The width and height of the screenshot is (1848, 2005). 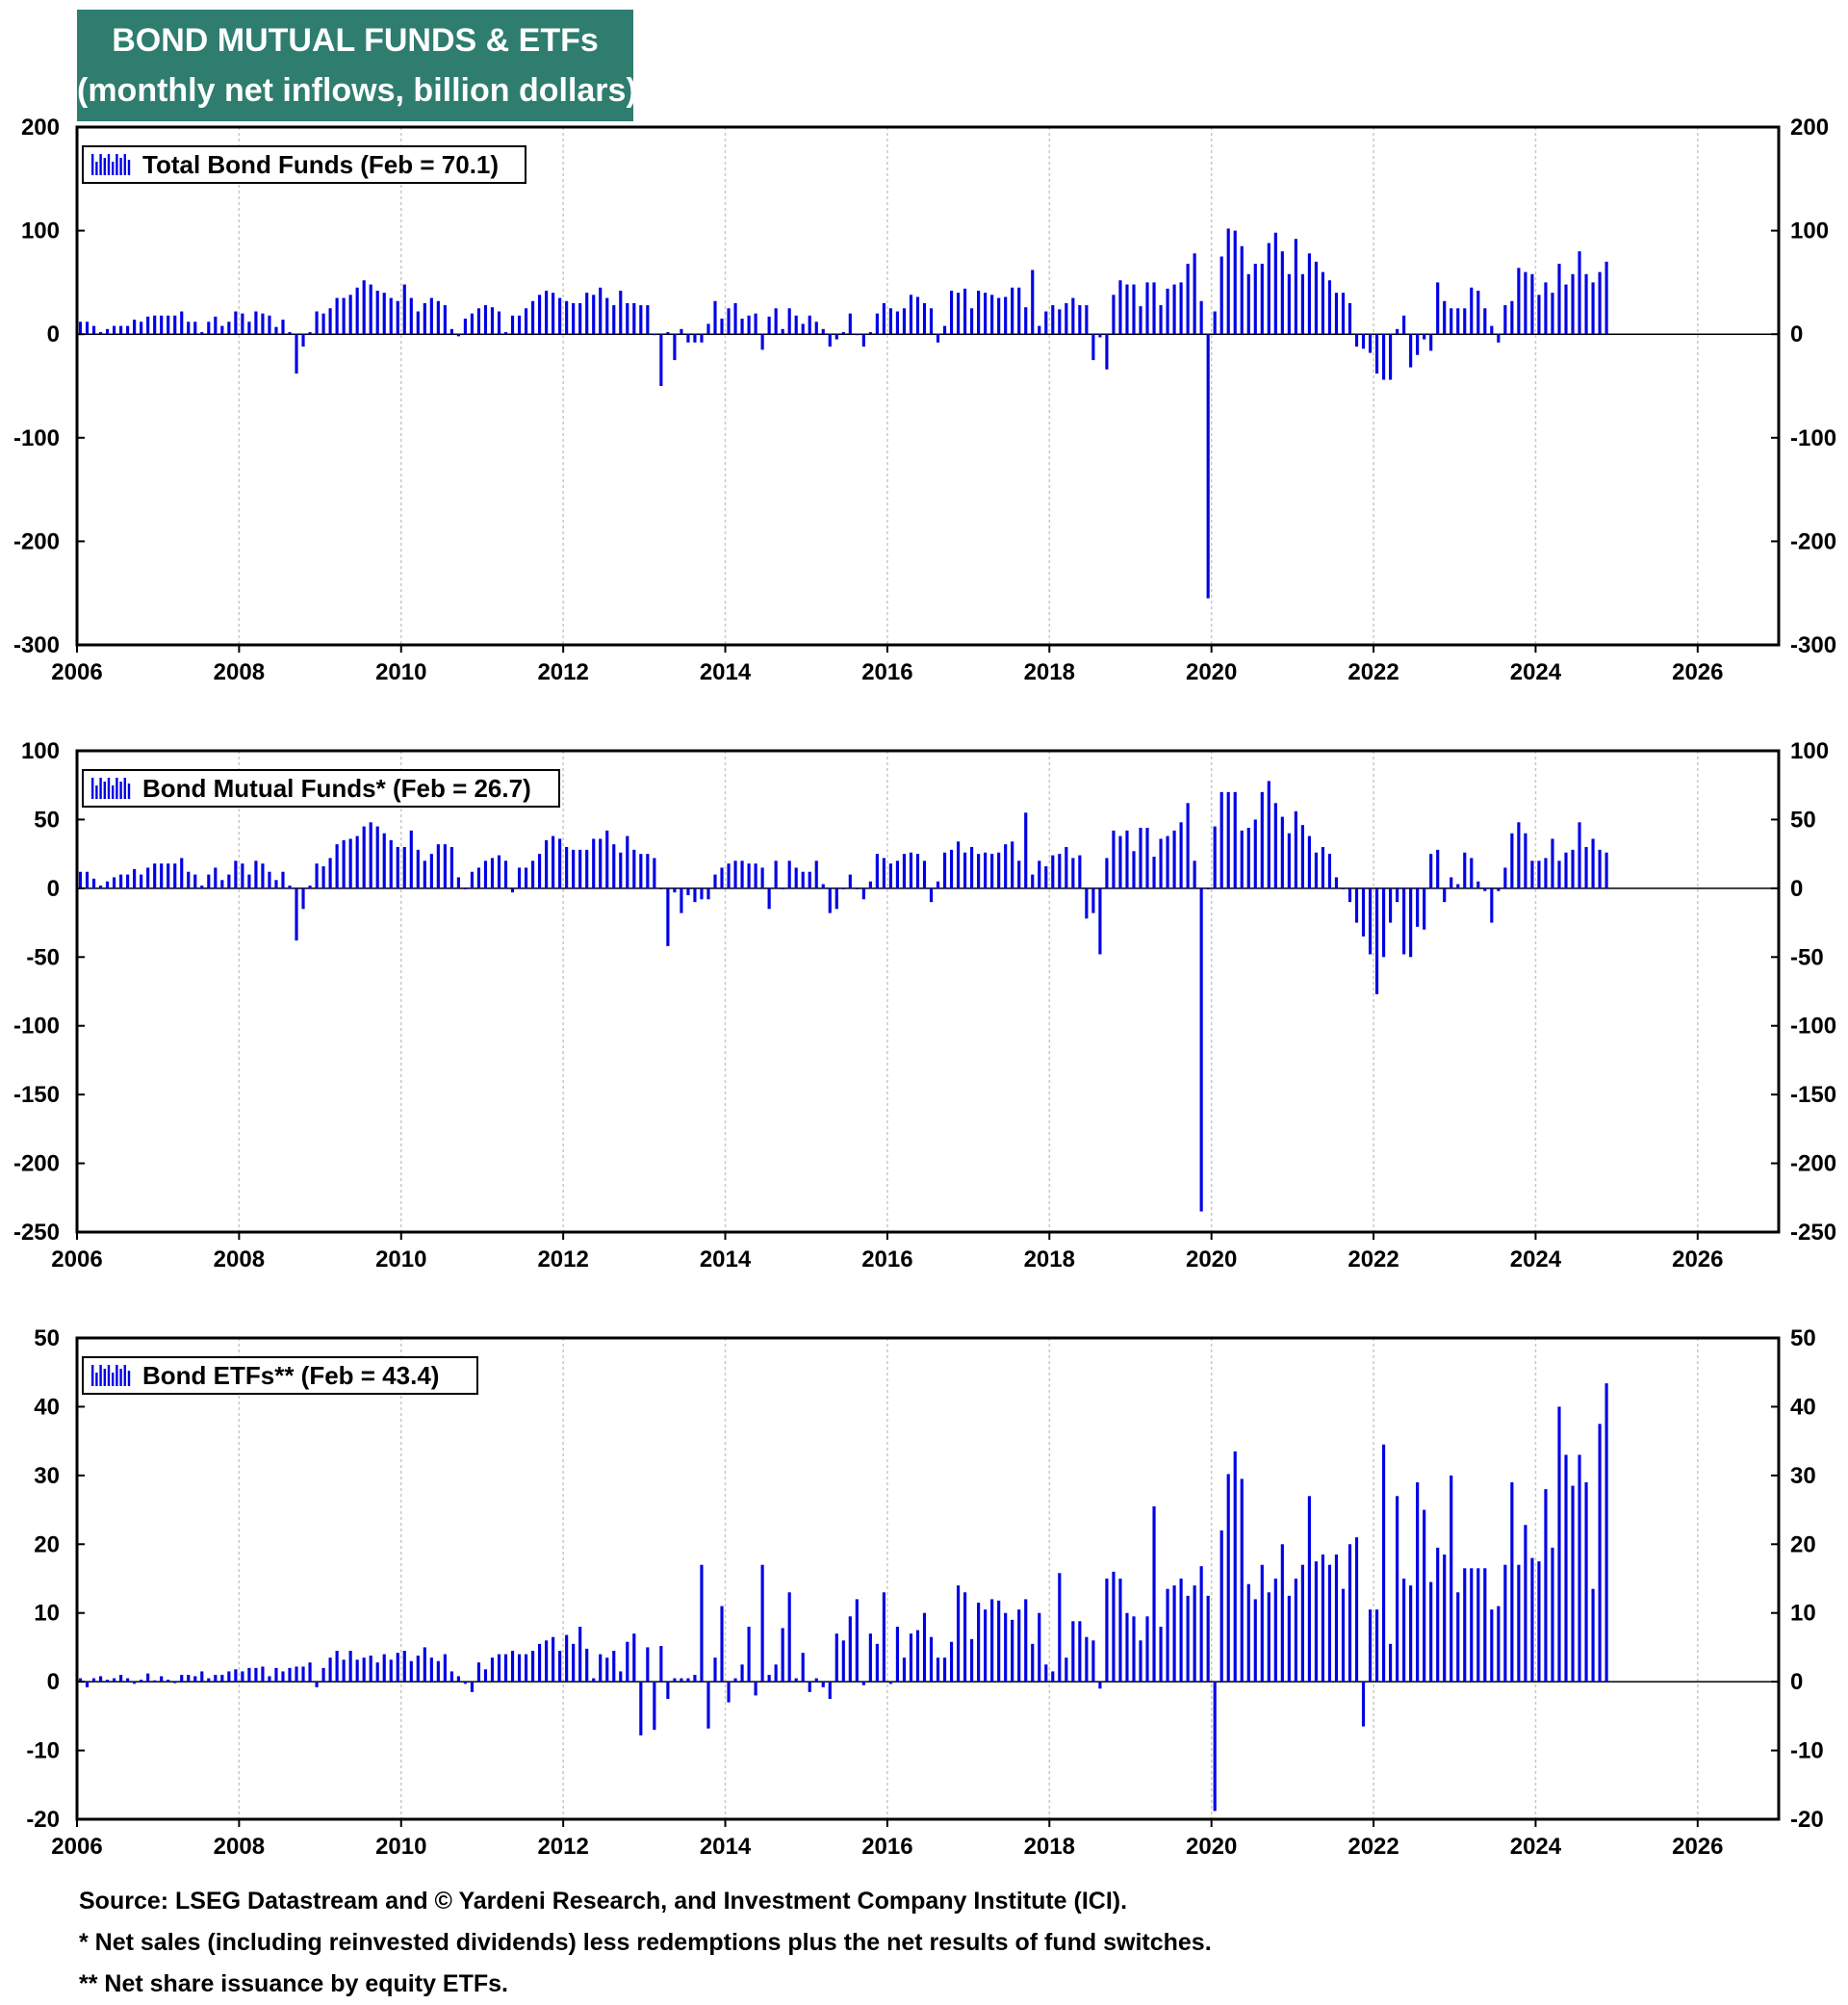 What do you see at coordinates (53, 1682) in the screenshot?
I see `y-tick-label-left: 0` at bounding box center [53, 1682].